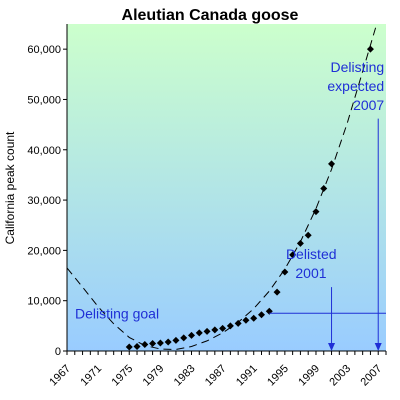  Describe the element at coordinates (185, 376) in the screenshot. I see `x-tick-label: 1983` at that location.